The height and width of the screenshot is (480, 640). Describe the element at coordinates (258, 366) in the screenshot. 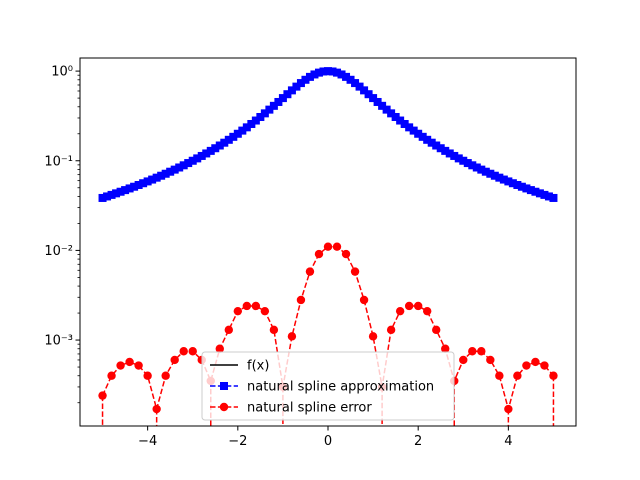

I see `legend-label: f(x)` at that location.